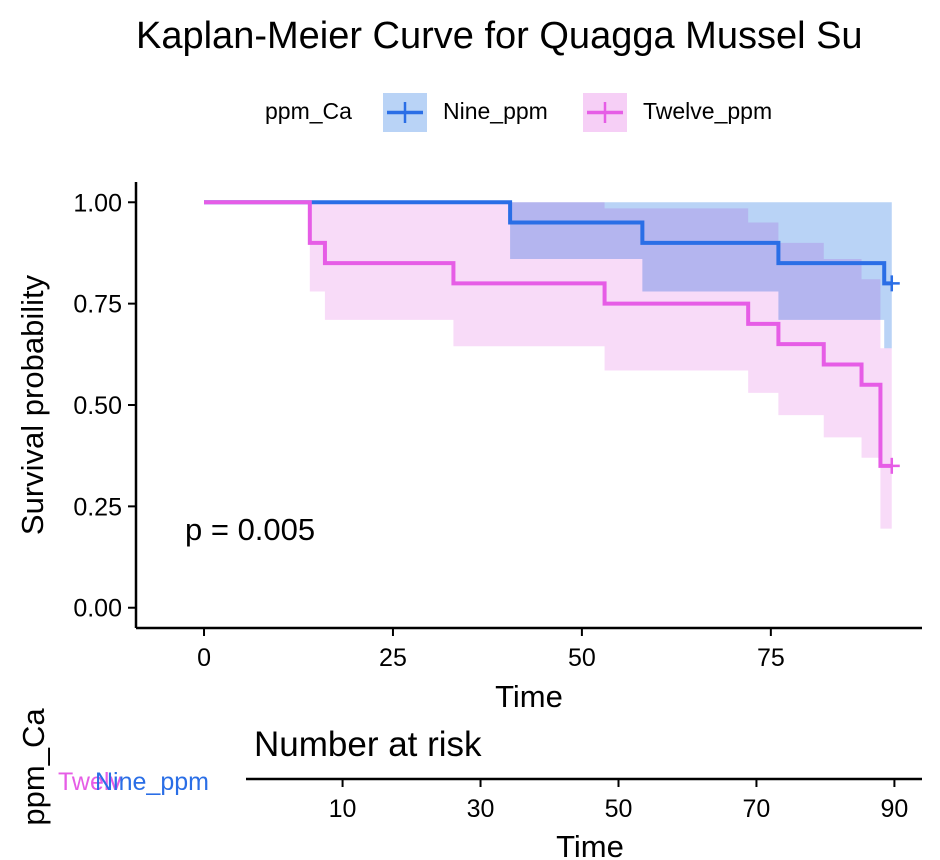  What do you see at coordinates (891, 283) in the screenshot?
I see `censor-mark-nine-ppm` at bounding box center [891, 283].